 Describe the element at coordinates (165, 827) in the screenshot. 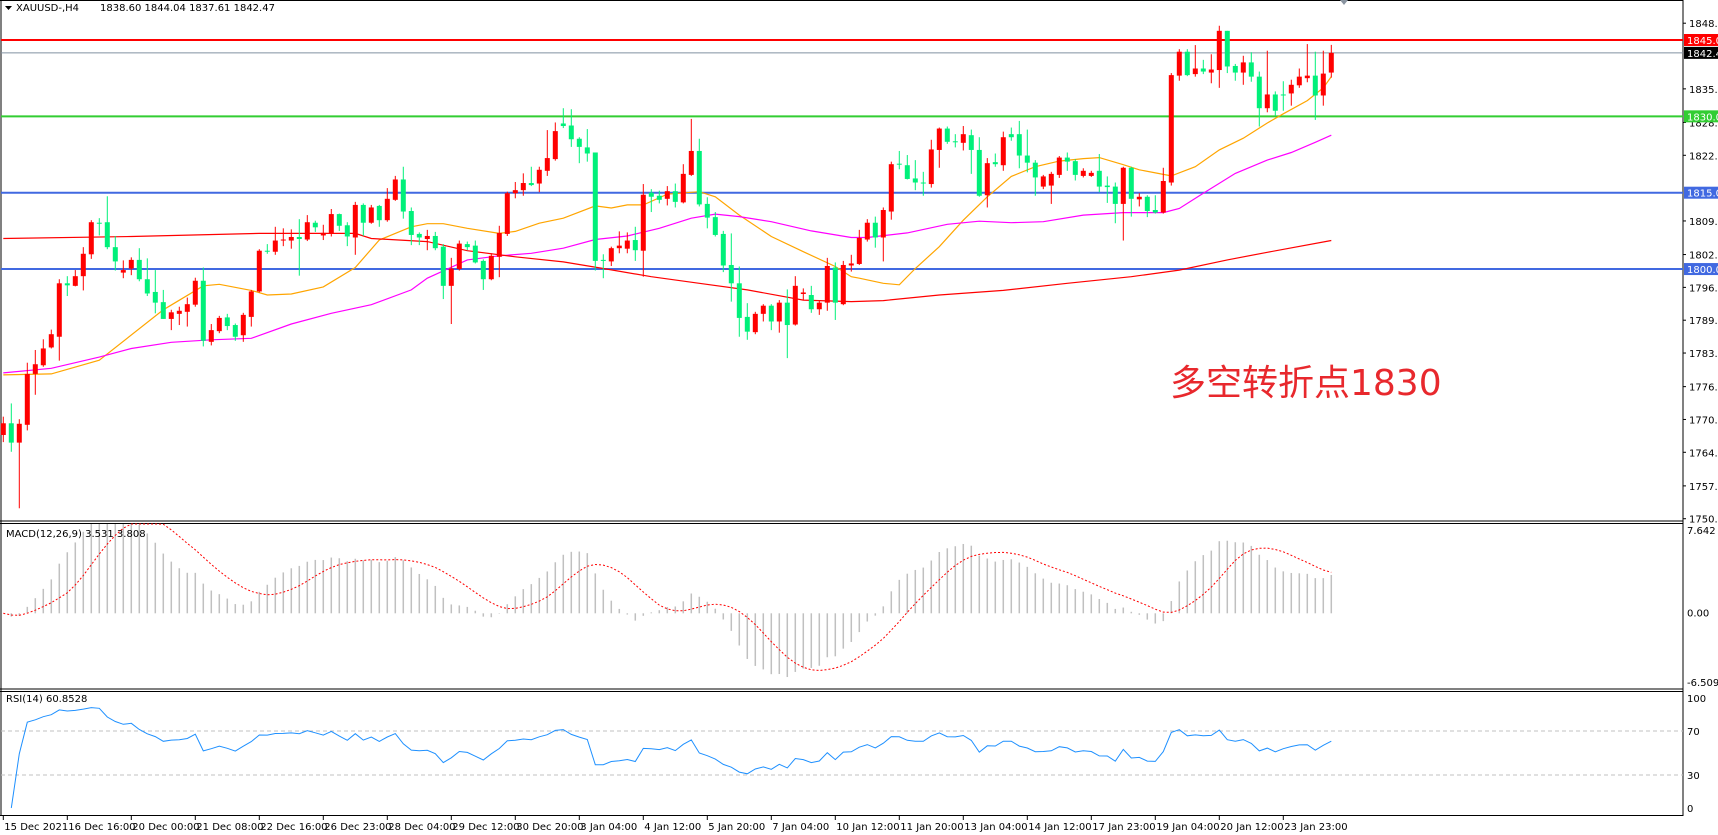

I see `time-tick-label: 20 Dec 00:00` at that location.